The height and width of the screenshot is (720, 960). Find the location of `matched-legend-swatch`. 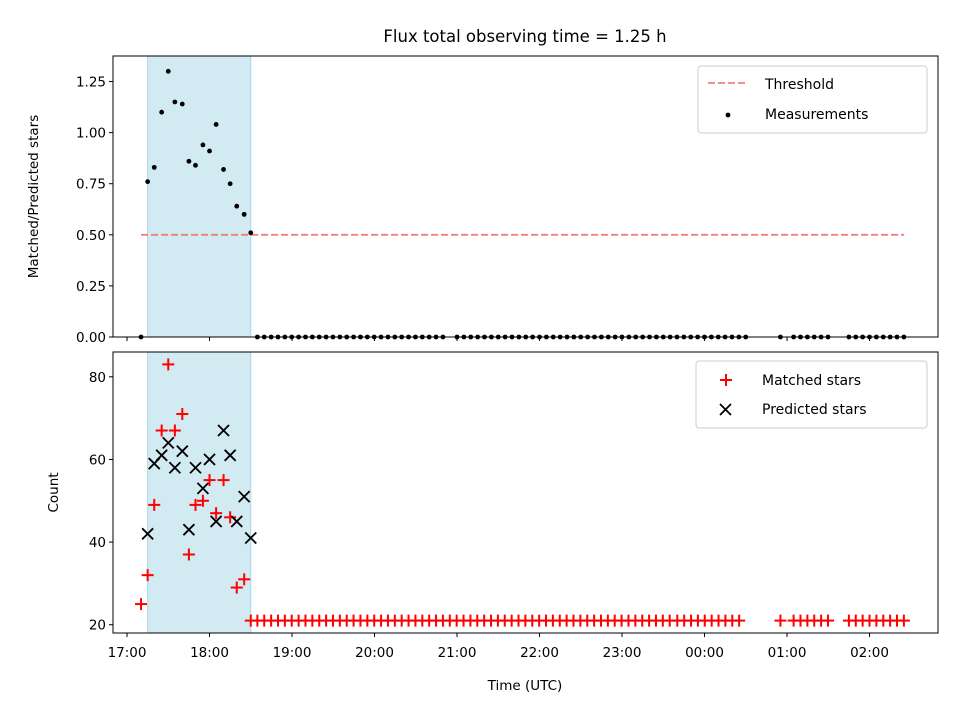

matched-legend-swatch is located at coordinates (726, 380).